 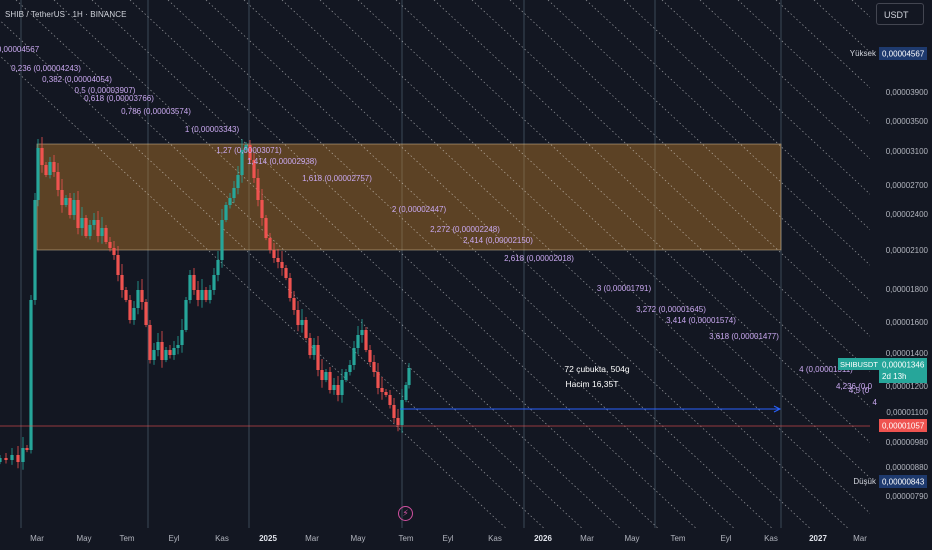 What do you see at coordinates (907, 185) in the screenshot?
I see `price-tick-label: 0,00002700` at bounding box center [907, 185].